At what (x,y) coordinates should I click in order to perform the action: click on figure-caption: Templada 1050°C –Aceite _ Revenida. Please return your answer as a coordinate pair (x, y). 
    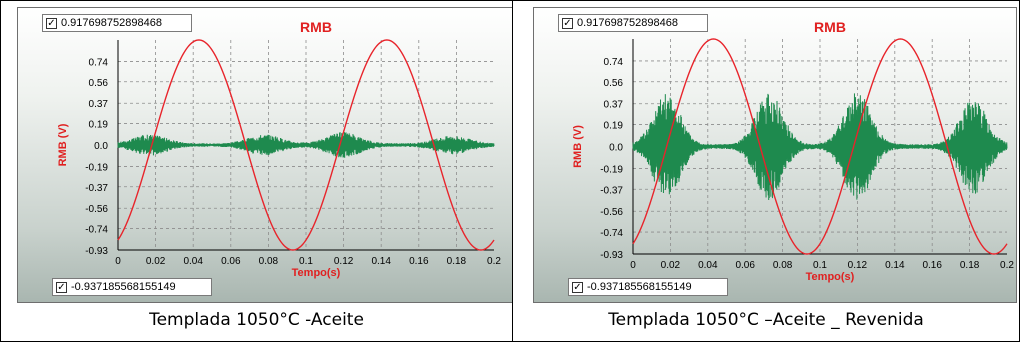
    Looking at the image, I should click on (766, 320).